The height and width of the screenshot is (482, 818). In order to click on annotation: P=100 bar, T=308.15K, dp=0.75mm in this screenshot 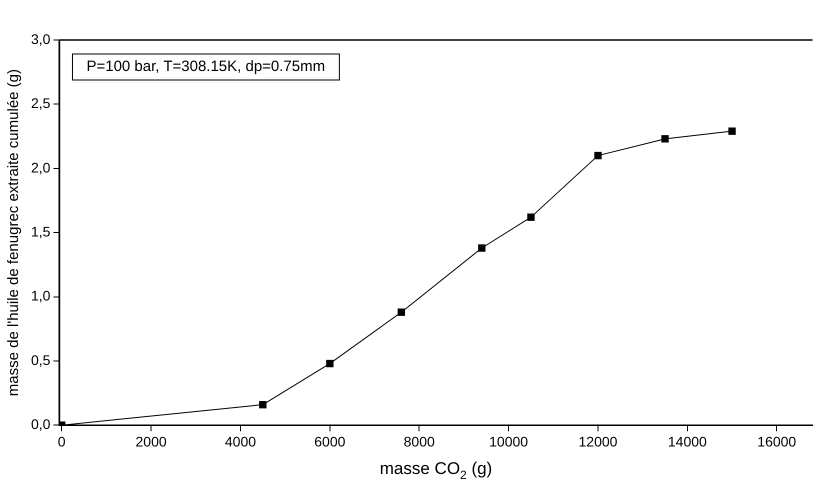, I will do `click(206, 67)`.